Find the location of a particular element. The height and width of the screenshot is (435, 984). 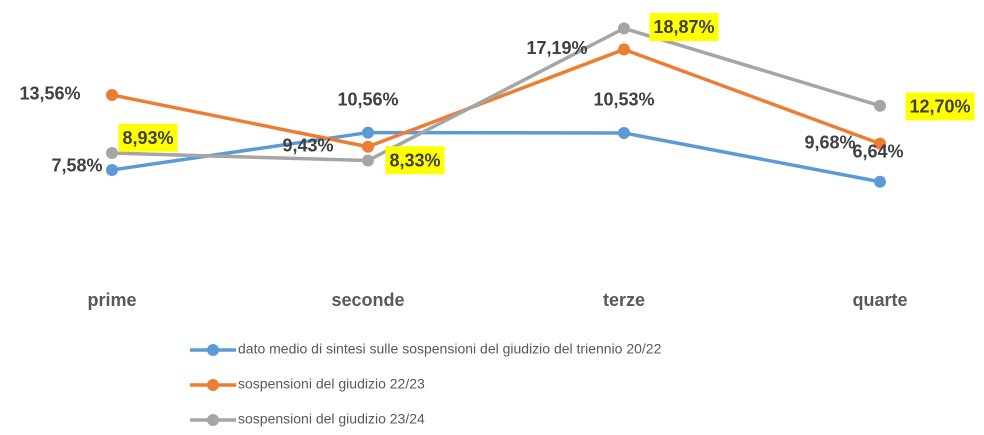

data-label: 10,56% is located at coordinates (367, 99).